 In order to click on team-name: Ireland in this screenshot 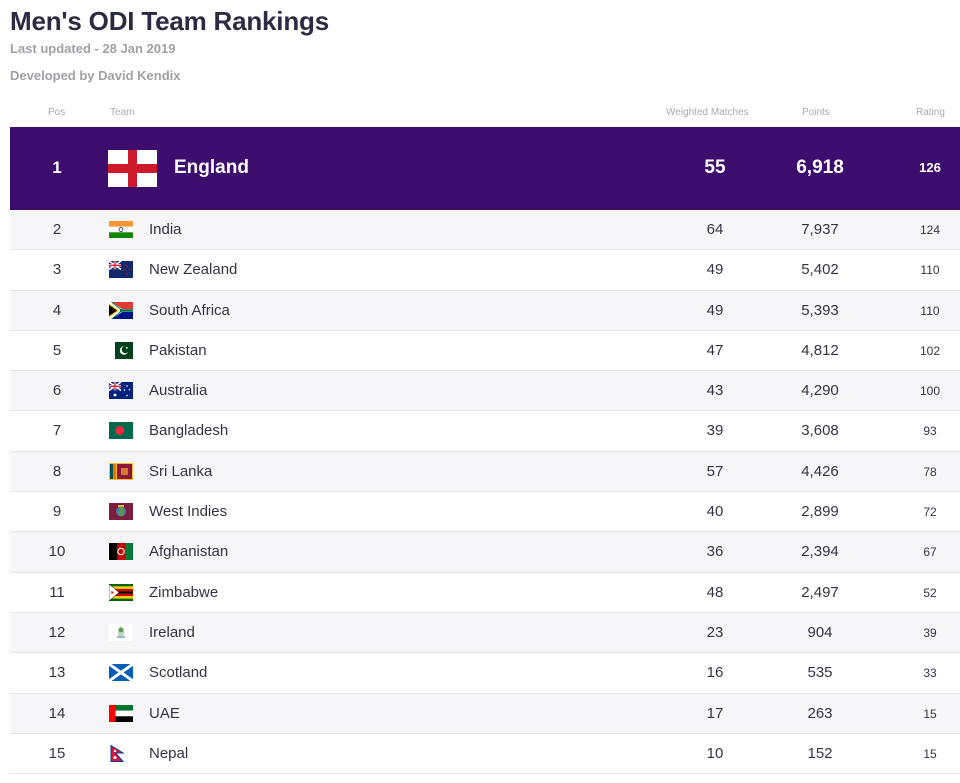, I will do `click(172, 632)`.